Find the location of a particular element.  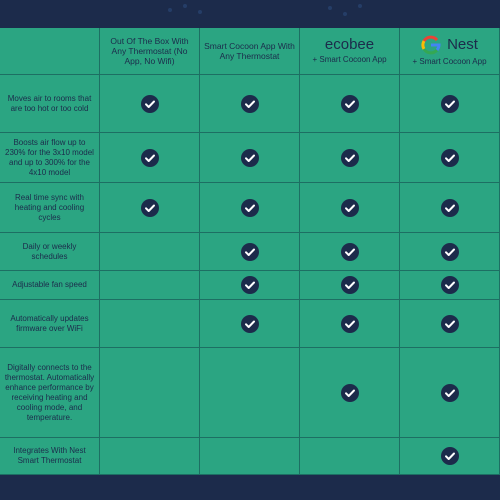

column-title: Smart Cocoon App With Any Thermostat is located at coordinates (249, 51).